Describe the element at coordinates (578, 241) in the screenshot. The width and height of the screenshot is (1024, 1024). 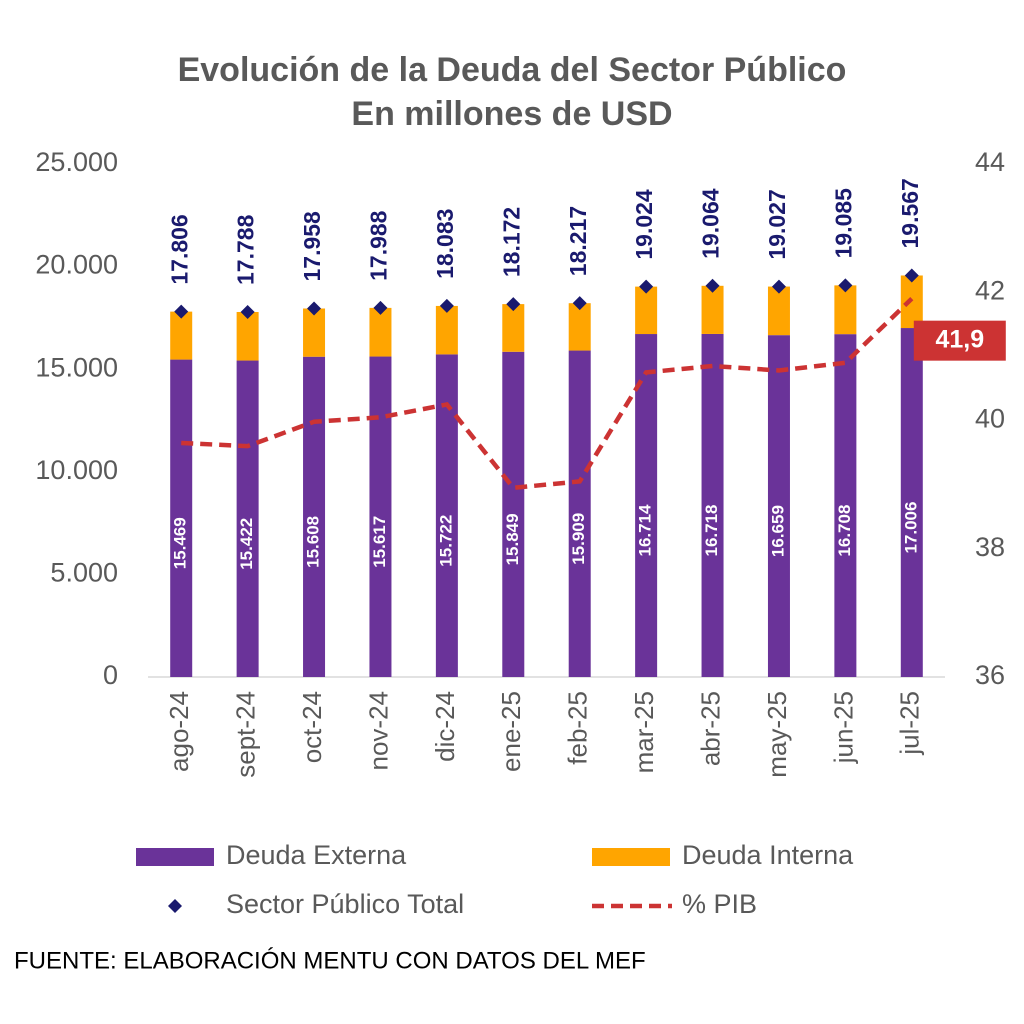
I see `total-value-label: 18.217` at that location.